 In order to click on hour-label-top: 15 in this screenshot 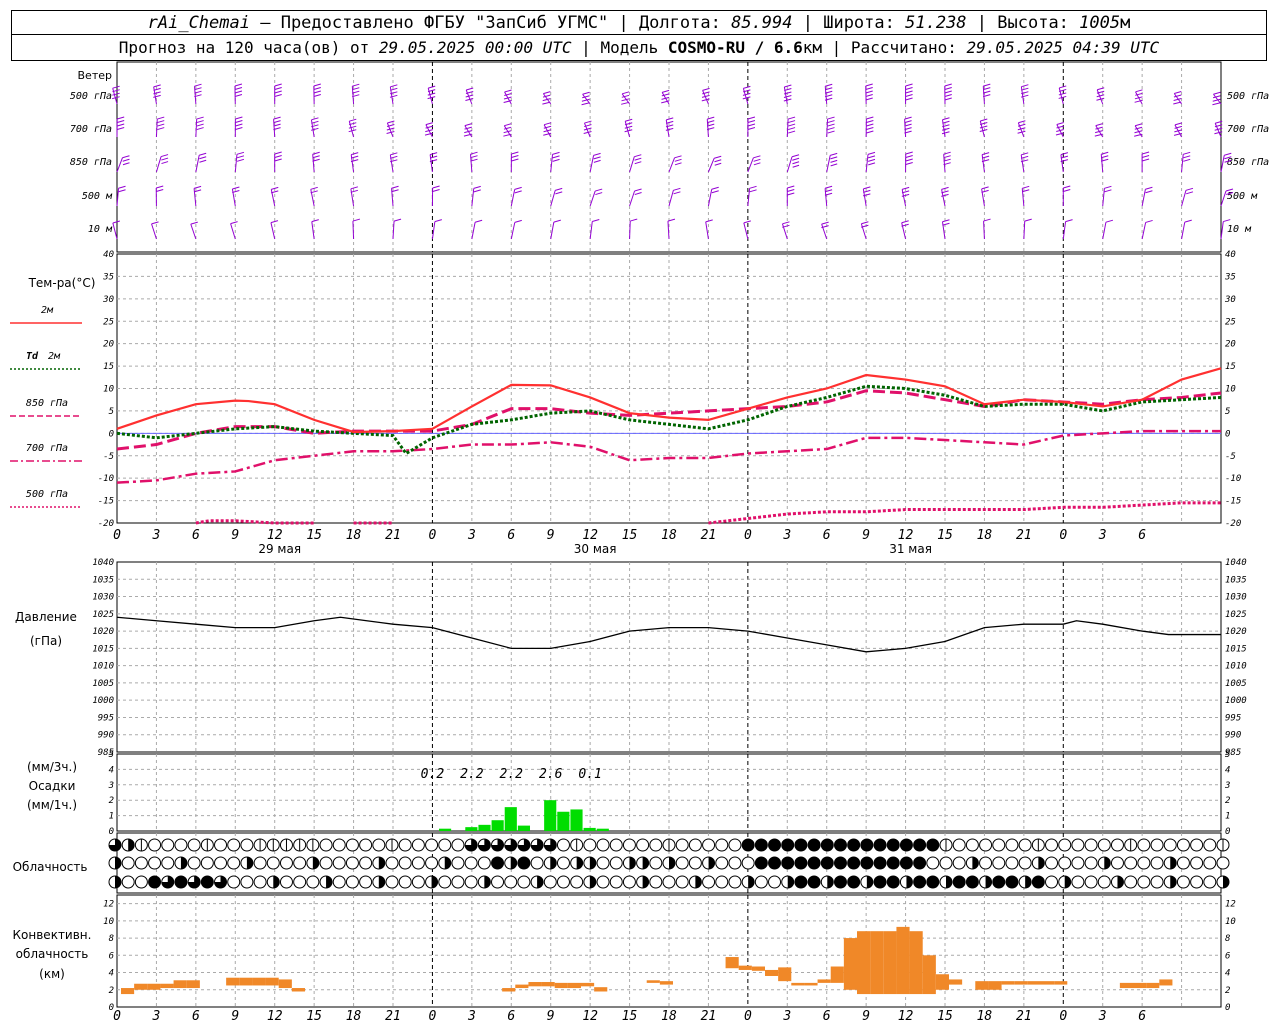, I will do `click(630, 535)`.